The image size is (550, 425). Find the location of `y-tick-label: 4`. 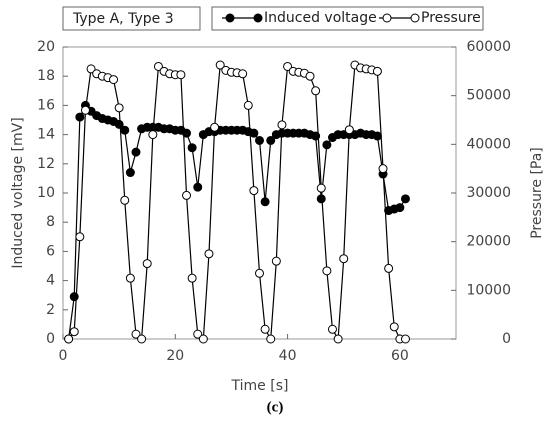

y-tick-label: 4 is located at coordinates (50, 281).